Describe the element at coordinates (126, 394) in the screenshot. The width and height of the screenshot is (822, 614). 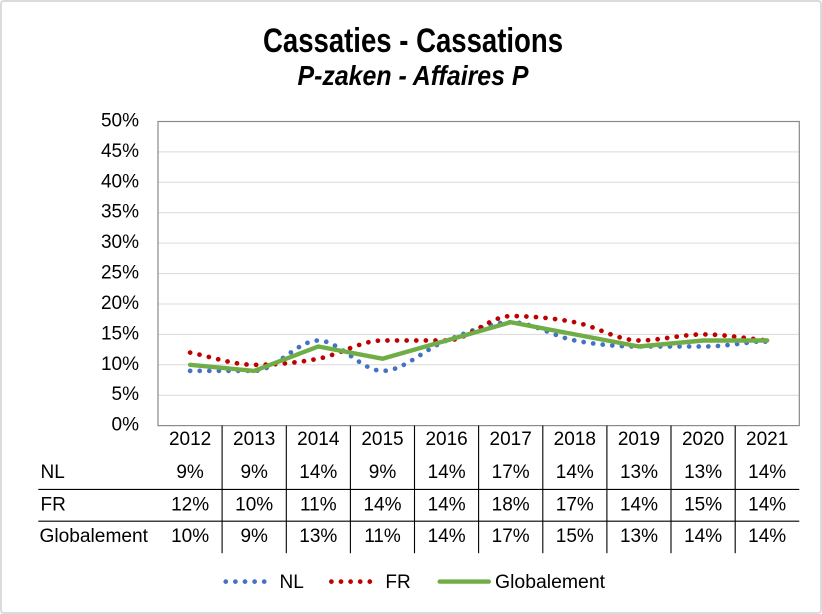
I see `svg-text: 5%` at that location.